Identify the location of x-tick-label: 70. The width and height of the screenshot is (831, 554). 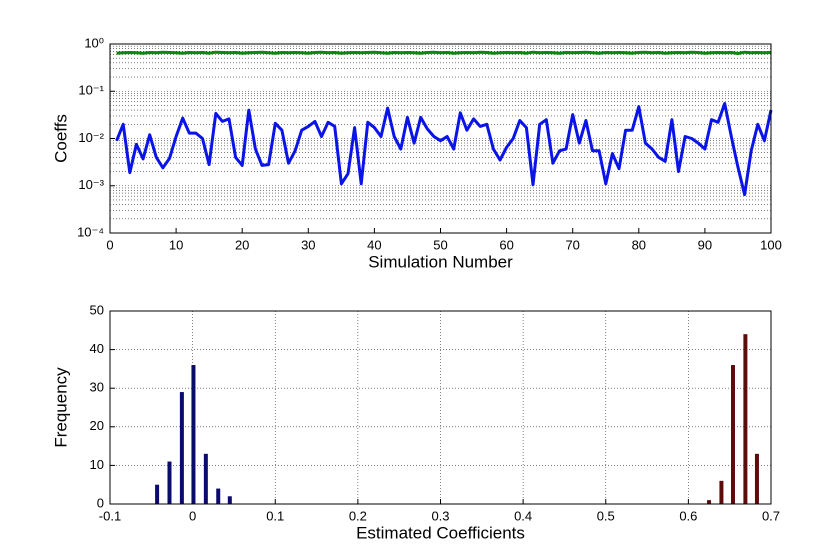
(572, 244).